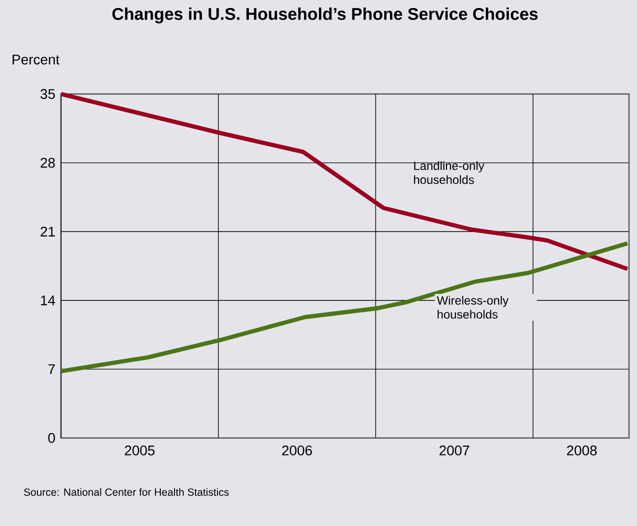  What do you see at coordinates (51, 369) in the screenshot?
I see `y-tick-label: 7` at bounding box center [51, 369].